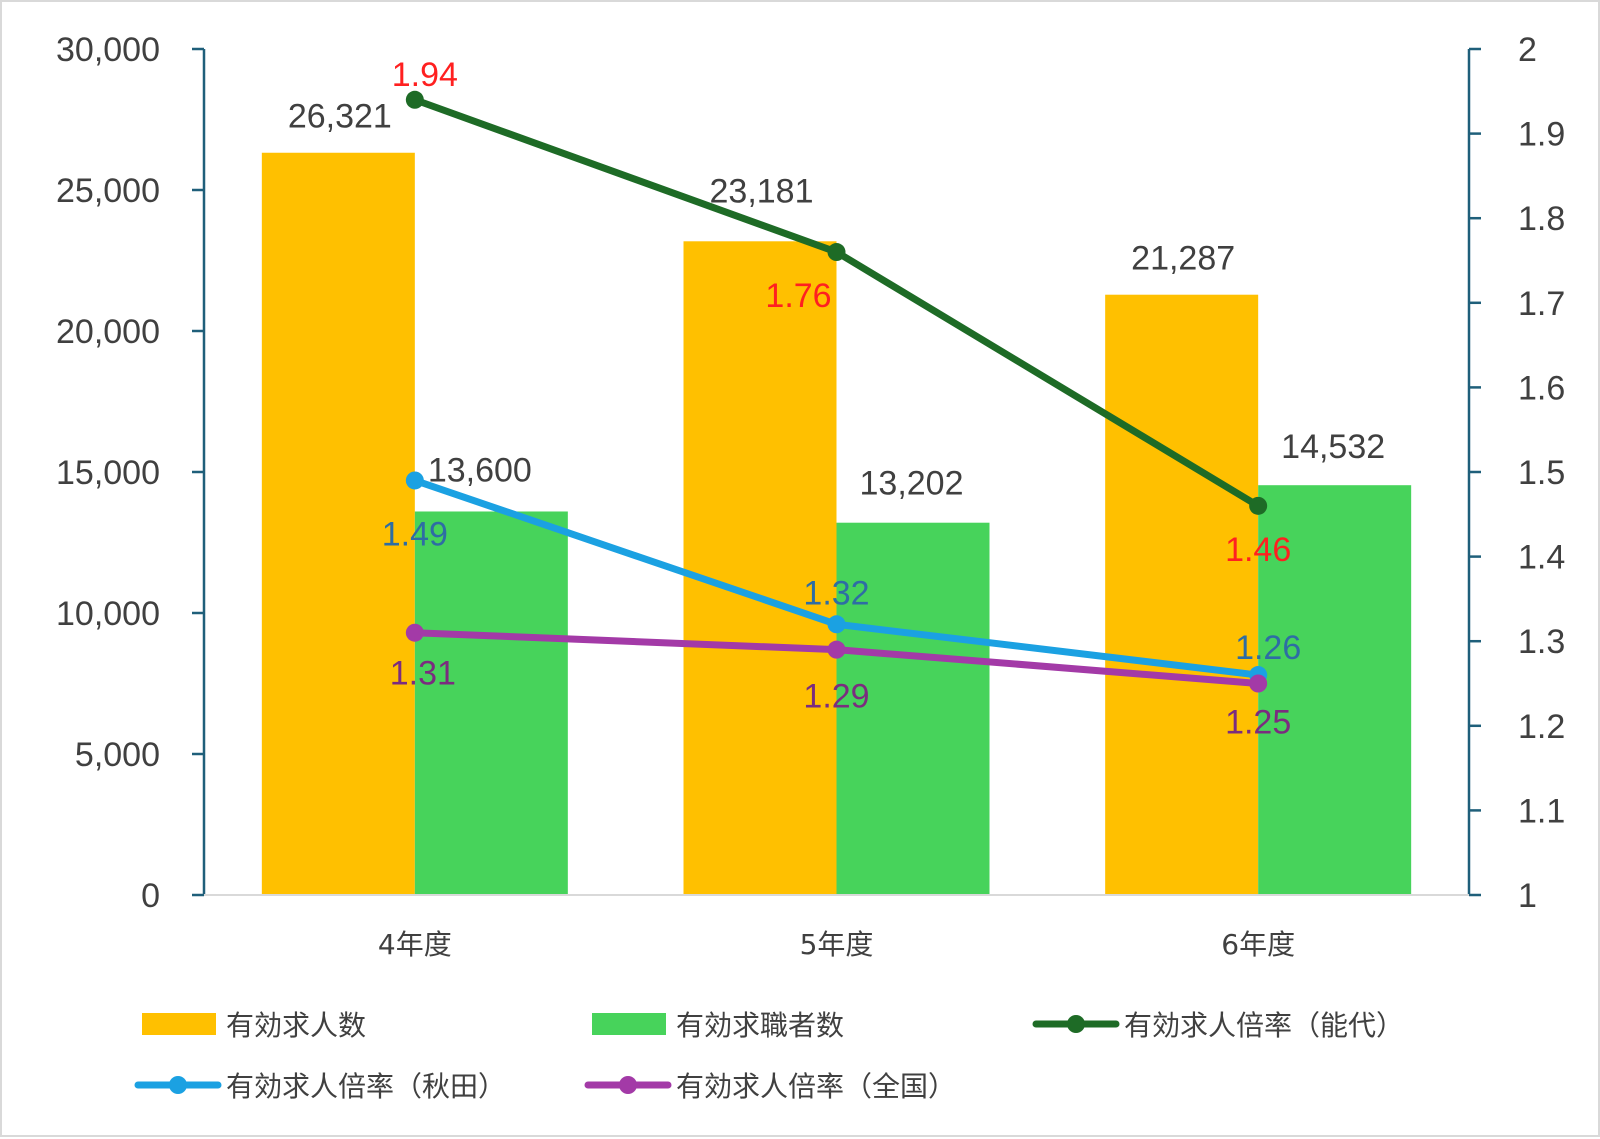 This screenshot has width=1600, height=1139. I want to click on right-tick-label: 1.3, so click(1541, 642).